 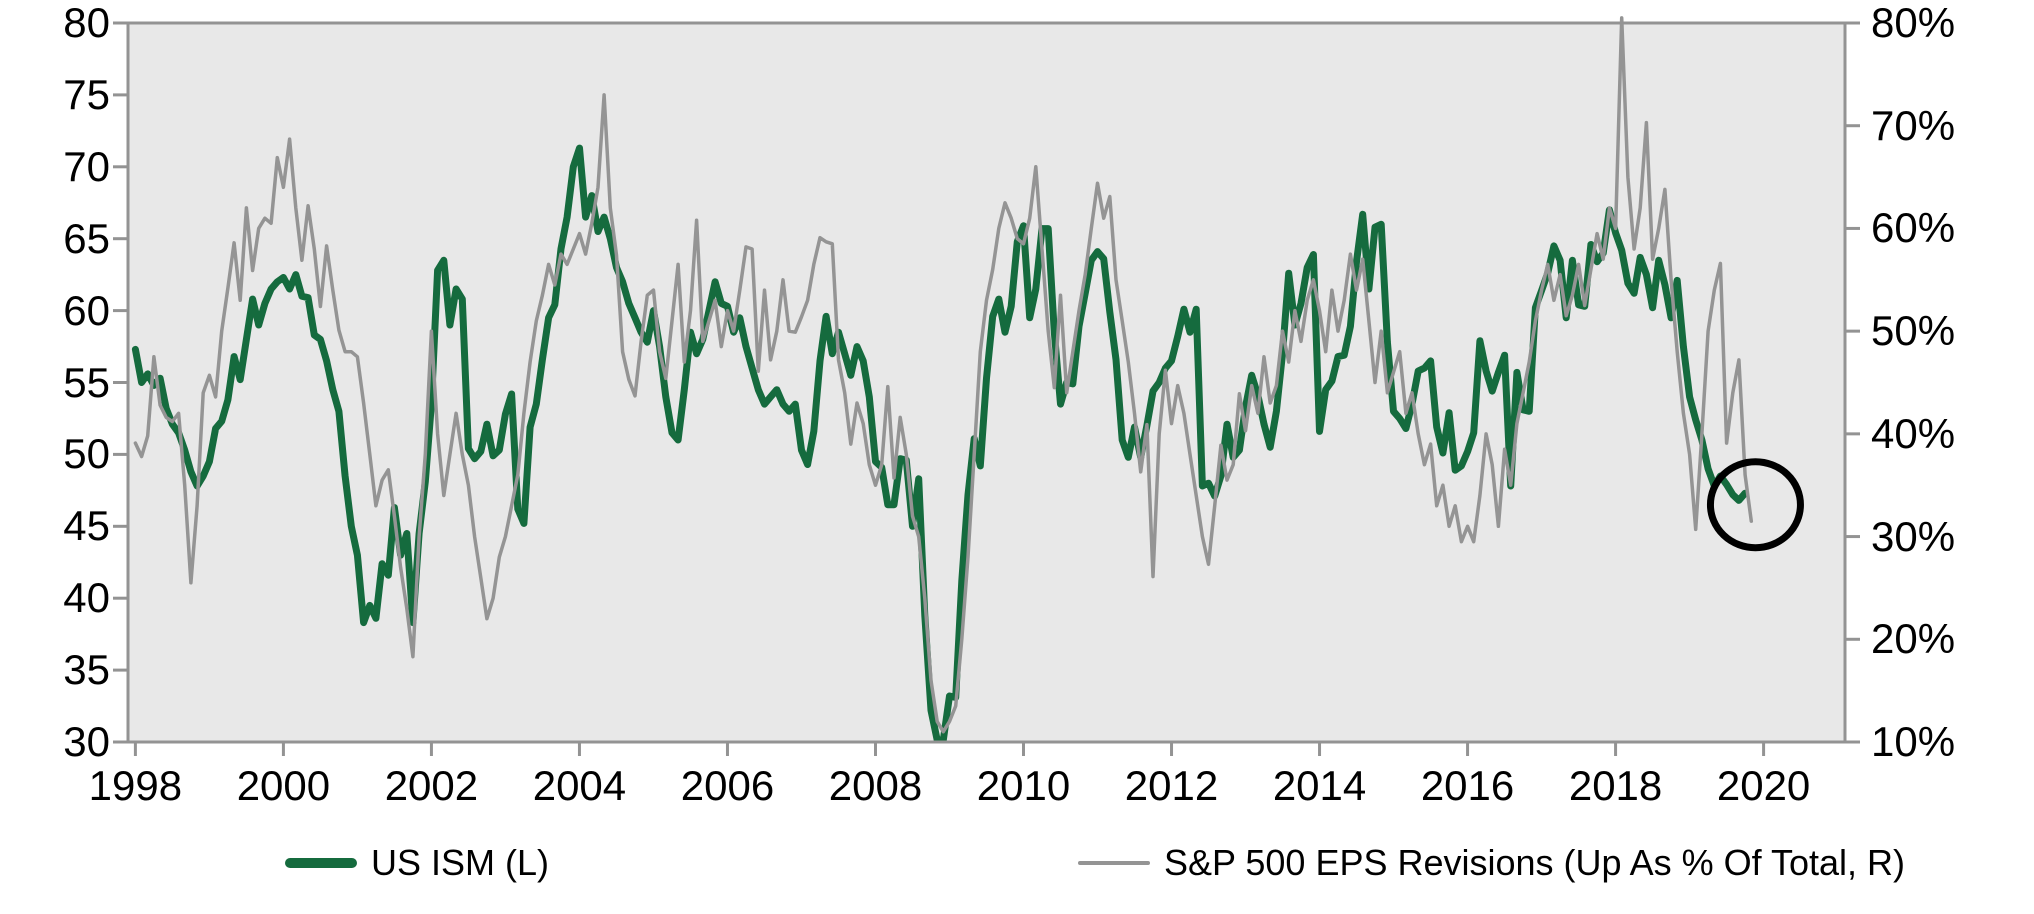 What do you see at coordinates (1467, 785) in the screenshot?
I see `x-axis-label: 2016` at bounding box center [1467, 785].